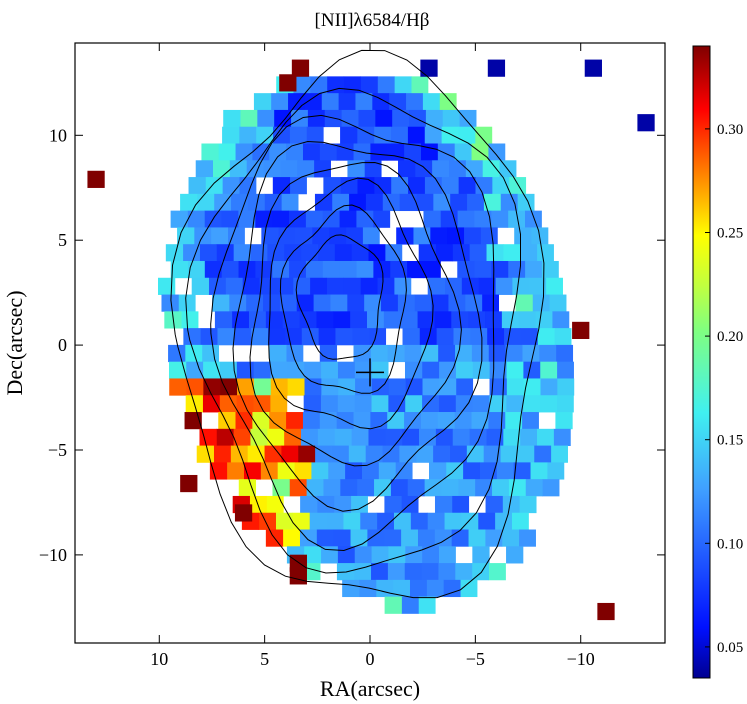  Describe the element at coordinates (730, 130) in the screenshot. I see `colorbar-tick-label: 0.30` at that location.